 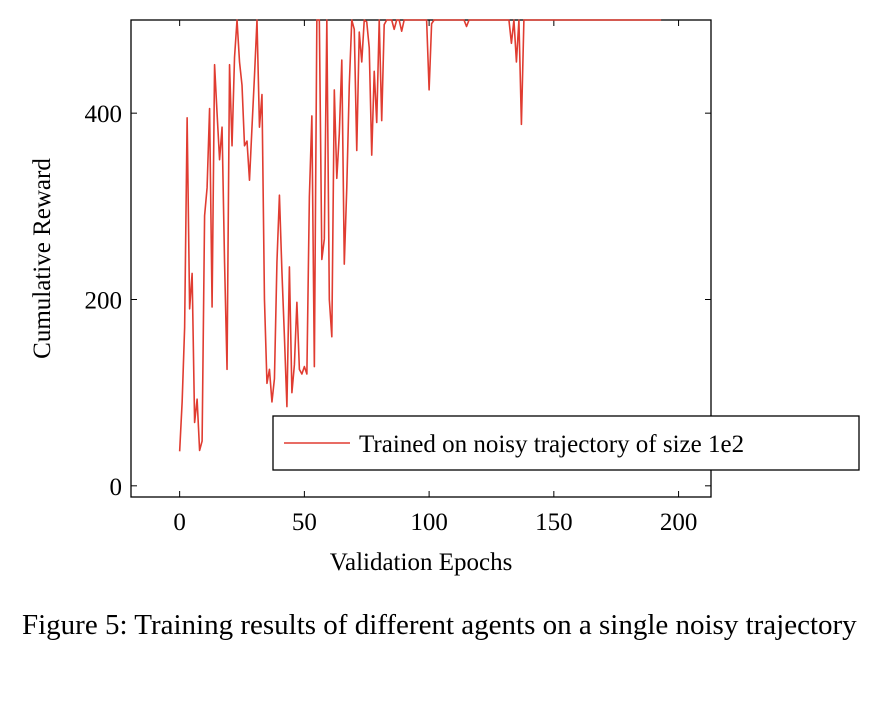 I want to click on legend: Trained on noisy trajectory of size 1e2, so click(x=566, y=443).